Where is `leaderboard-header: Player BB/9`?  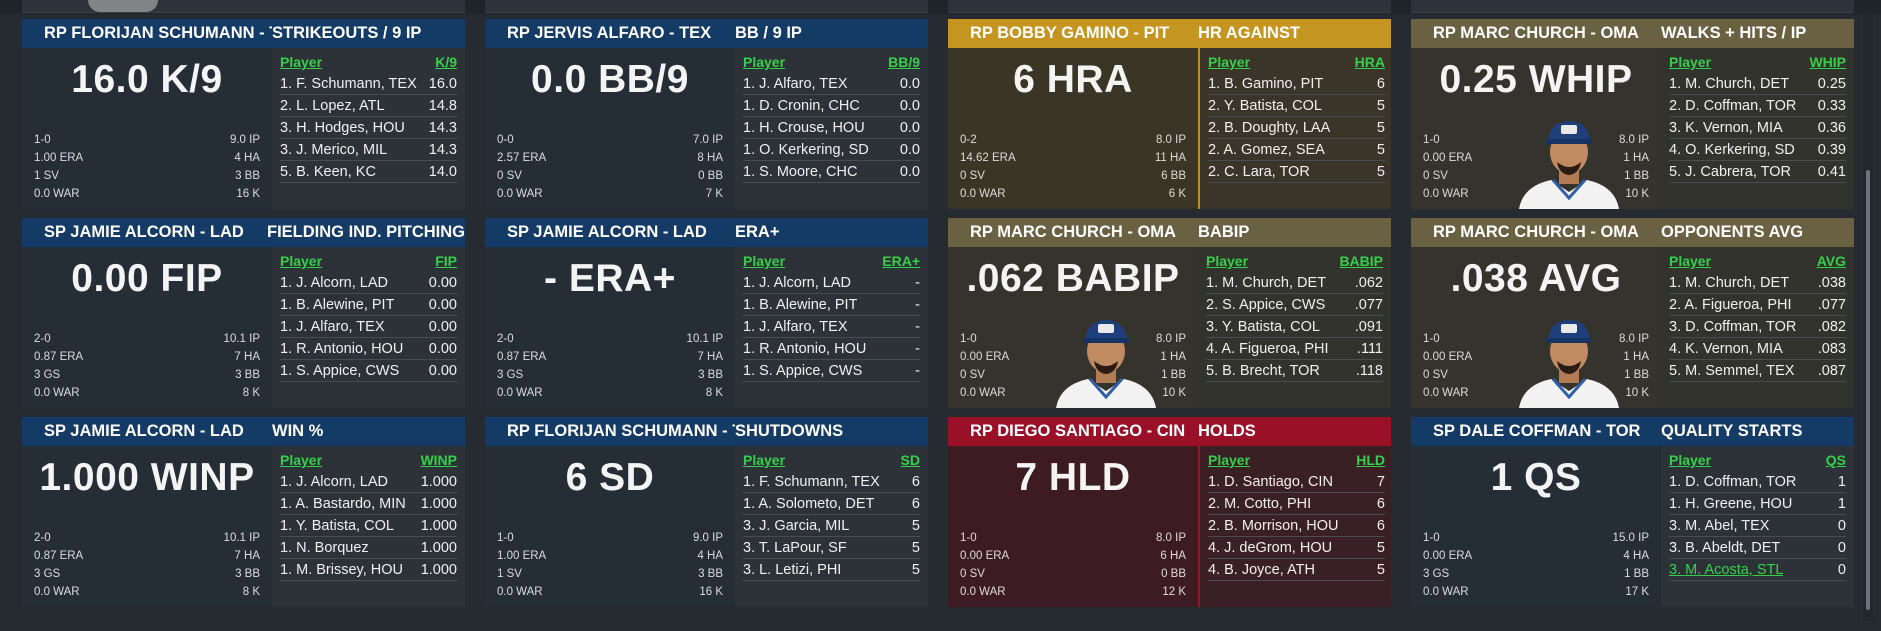
leaderboard-header: Player BB/9 is located at coordinates (831, 62).